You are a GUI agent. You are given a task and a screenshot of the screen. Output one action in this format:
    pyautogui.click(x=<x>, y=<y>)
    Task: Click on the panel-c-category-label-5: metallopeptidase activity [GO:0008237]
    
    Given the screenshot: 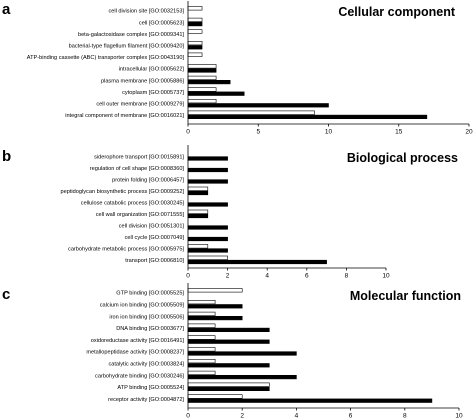 What is the action you would take?
    pyautogui.click(x=135, y=353)
    